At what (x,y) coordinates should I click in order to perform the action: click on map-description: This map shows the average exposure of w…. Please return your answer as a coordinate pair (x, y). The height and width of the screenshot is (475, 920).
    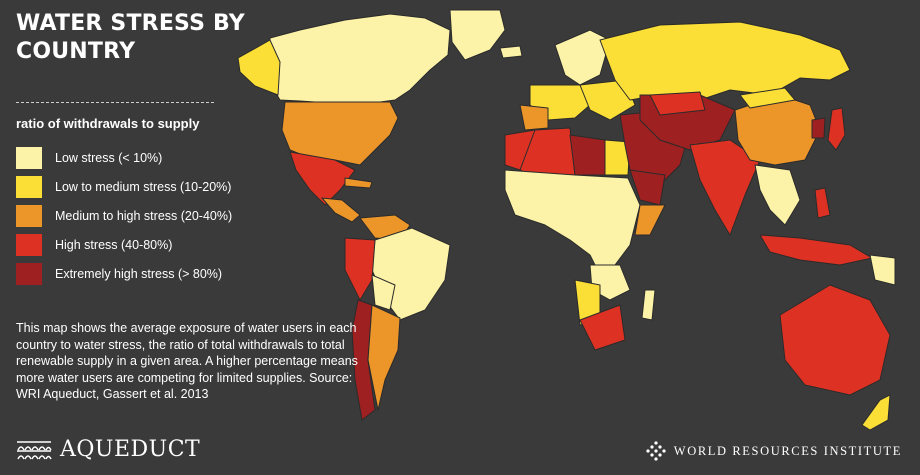
    Looking at the image, I should click on (187, 361).